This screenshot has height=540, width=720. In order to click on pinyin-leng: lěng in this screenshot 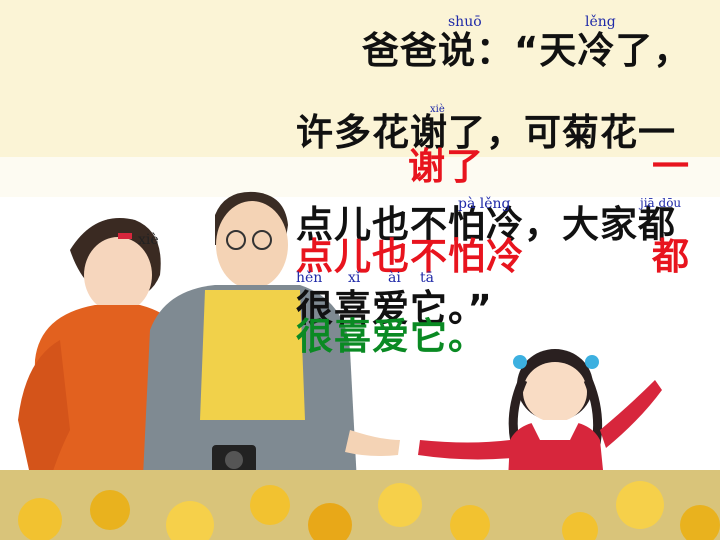, I will do `click(600, 22)`.